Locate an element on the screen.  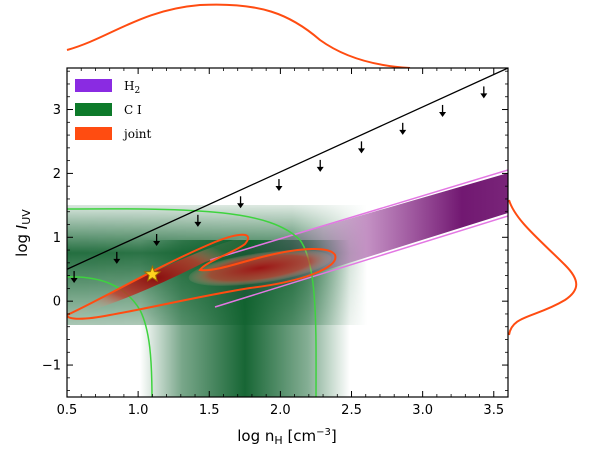
y-tick-label: 2 is located at coordinates (57, 174).